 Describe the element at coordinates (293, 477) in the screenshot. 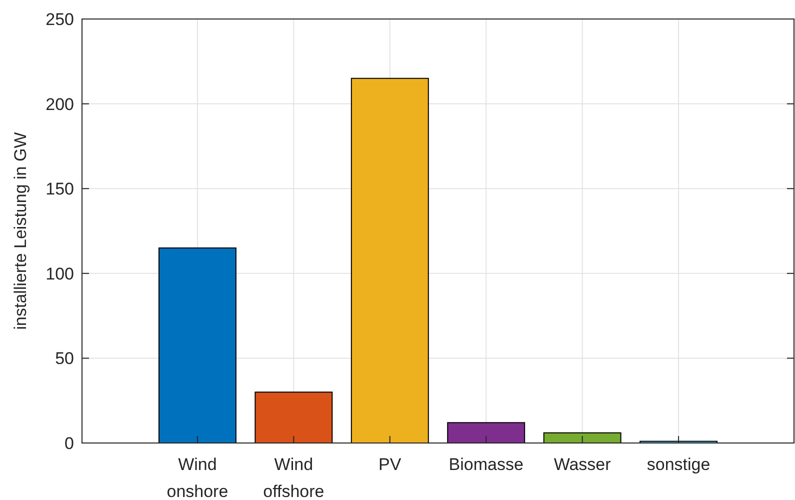

I see `x-tick-label: Wind offshore` at that location.